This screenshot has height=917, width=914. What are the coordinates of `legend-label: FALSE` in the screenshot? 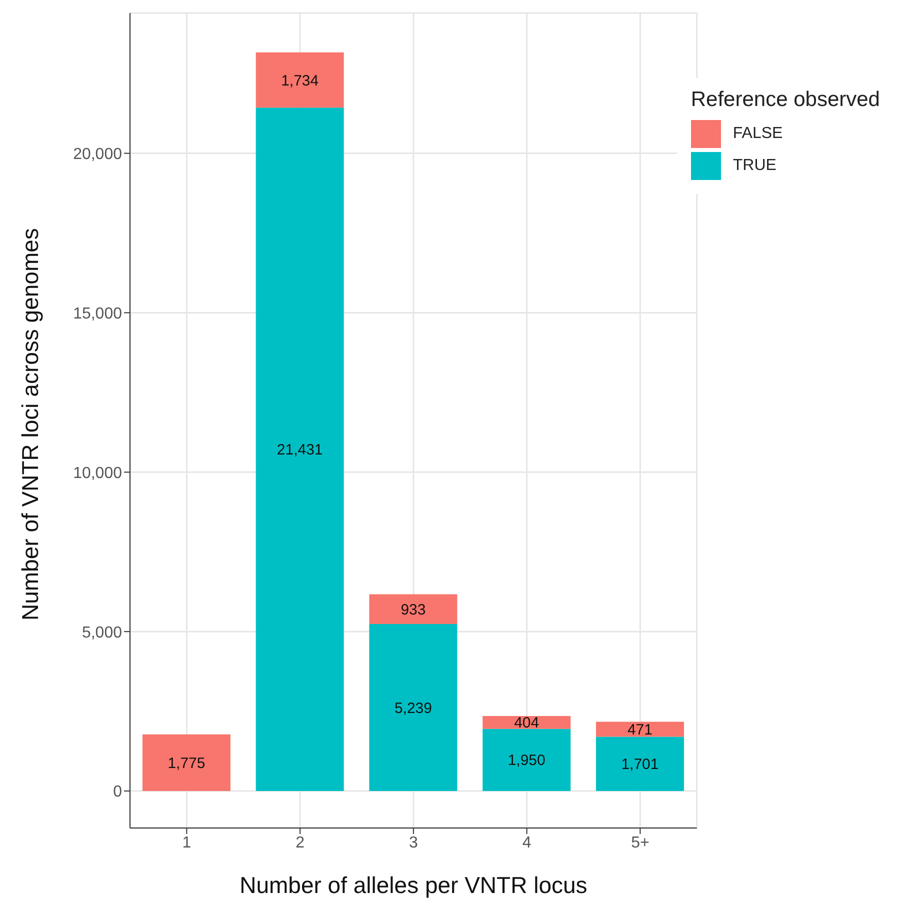 It's located at (757, 134).